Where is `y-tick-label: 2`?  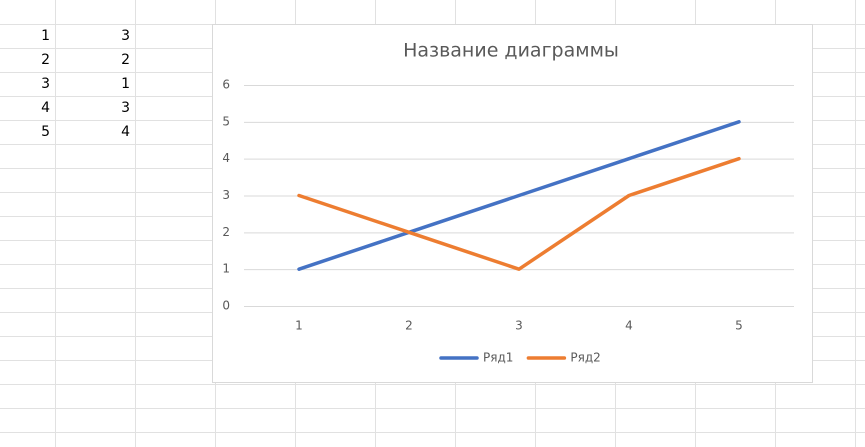
y-tick-label: 2 is located at coordinates (226, 232).